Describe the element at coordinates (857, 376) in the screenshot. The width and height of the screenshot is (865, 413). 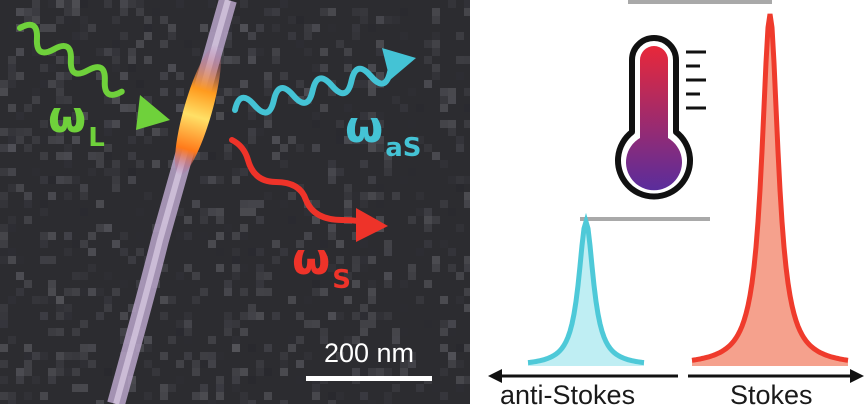
I see `stokes-axis-arrowhead` at that location.